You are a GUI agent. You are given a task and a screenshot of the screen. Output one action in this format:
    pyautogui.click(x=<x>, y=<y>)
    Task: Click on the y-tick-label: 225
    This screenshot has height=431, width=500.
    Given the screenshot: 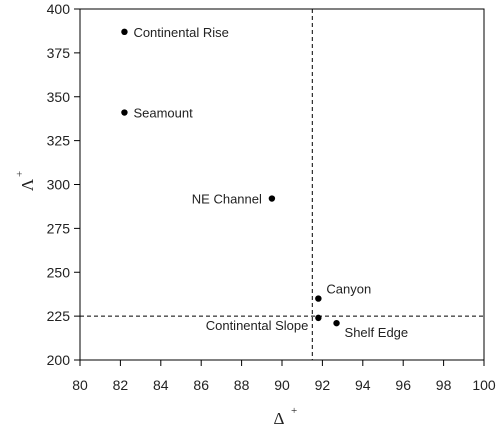 What is the action you would take?
    pyautogui.click(x=59, y=316)
    